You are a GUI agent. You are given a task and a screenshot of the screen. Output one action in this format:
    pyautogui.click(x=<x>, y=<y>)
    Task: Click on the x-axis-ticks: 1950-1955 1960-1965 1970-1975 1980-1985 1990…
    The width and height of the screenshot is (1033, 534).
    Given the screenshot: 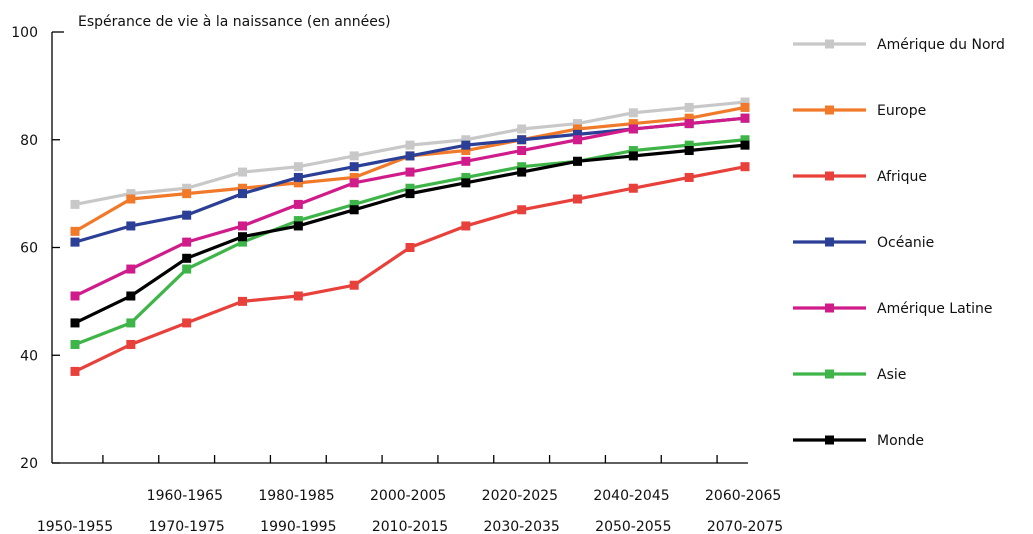 What is the action you would take?
    pyautogui.click(x=410, y=494)
    